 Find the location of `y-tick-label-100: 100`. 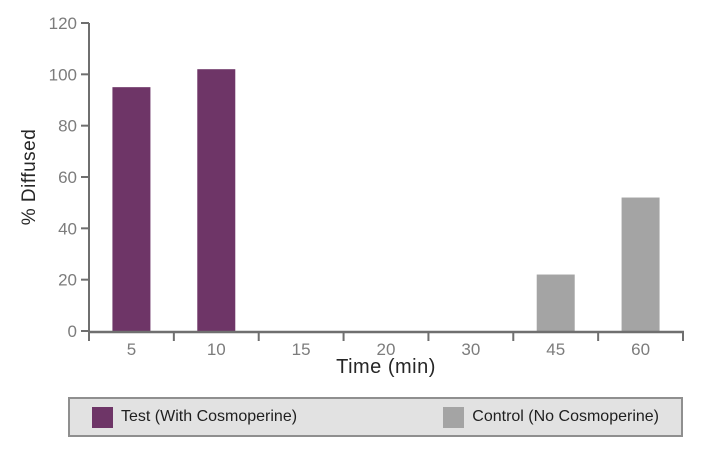

y-tick-label-100: 100 is located at coordinates (63, 74).